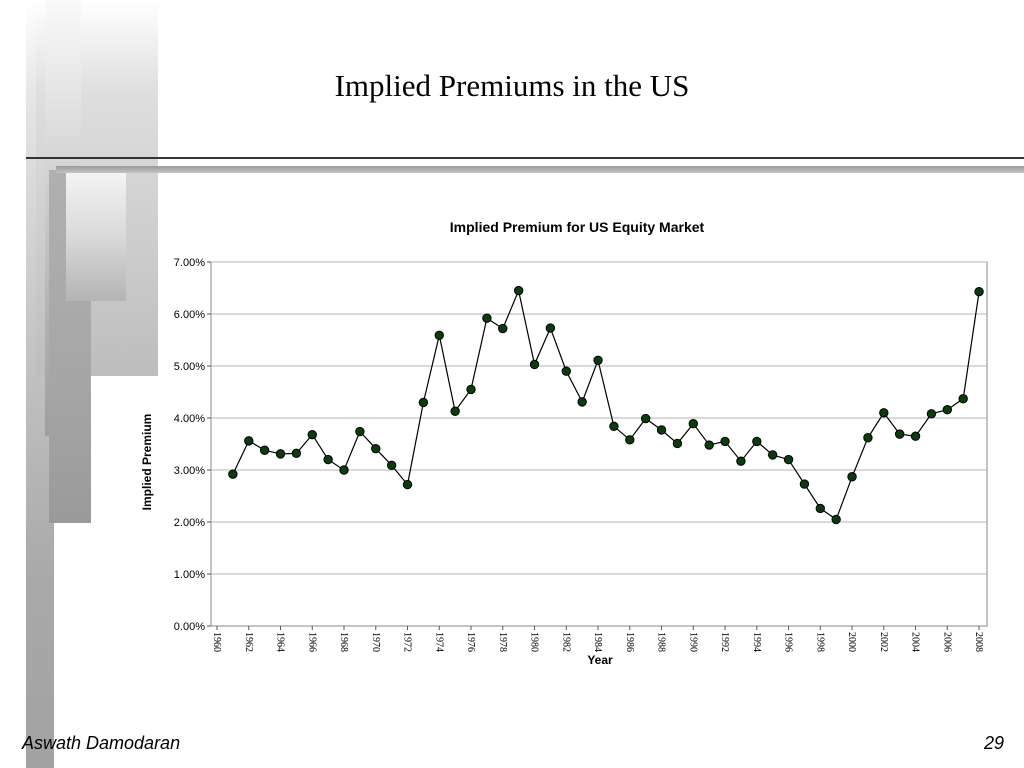  What do you see at coordinates (692, 642) in the screenshot?
I see `x-tick-label: 1990` at bounding box center [692, 642].